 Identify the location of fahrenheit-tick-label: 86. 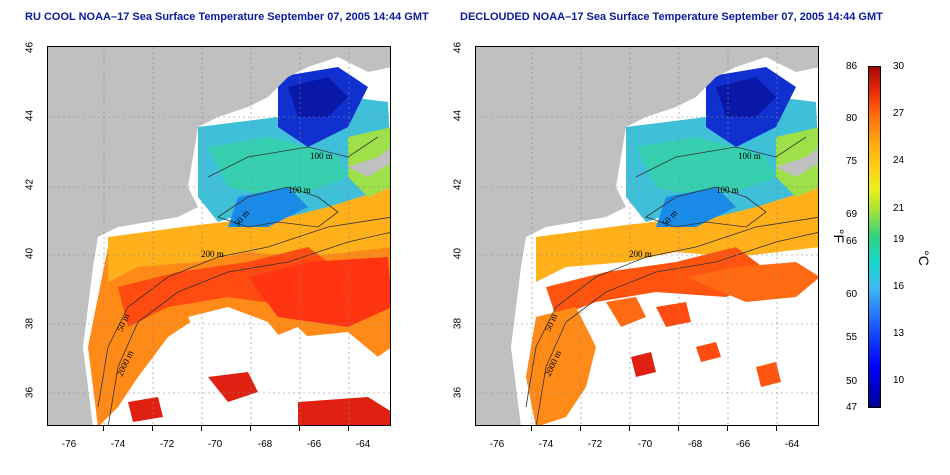
(852, 66).